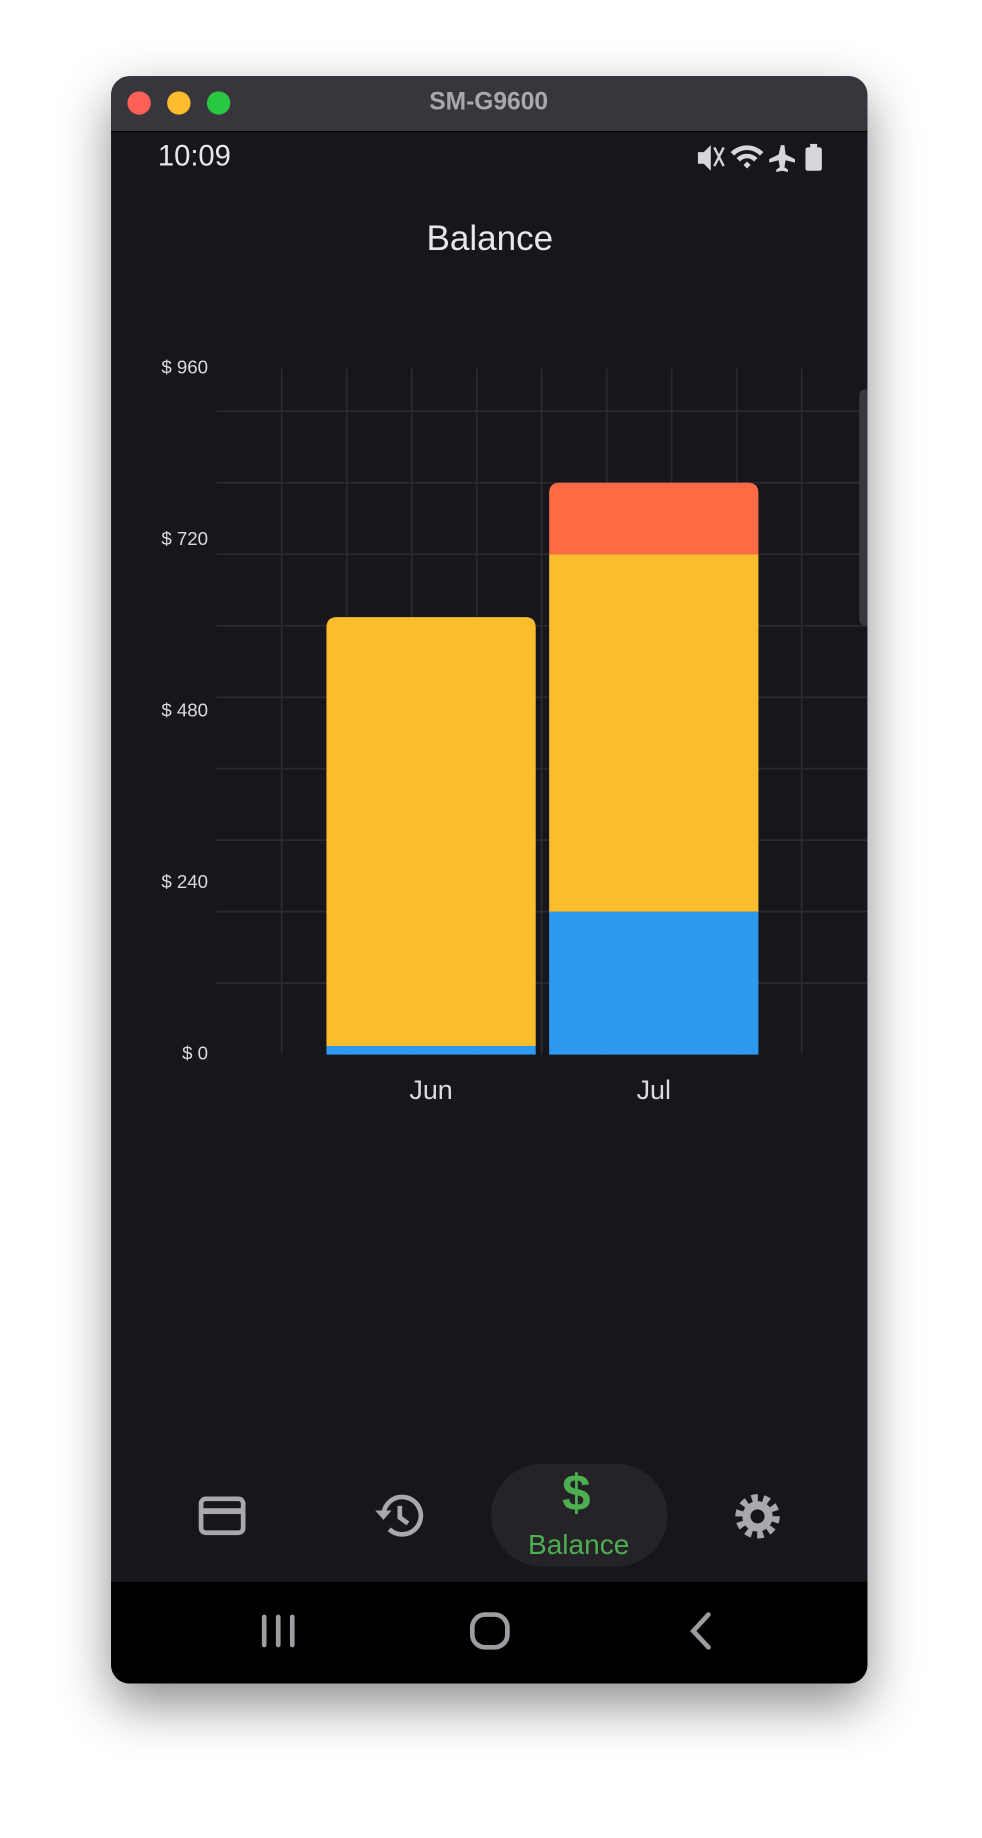  I want to click on status-time: 10:09, so click(194, 157).